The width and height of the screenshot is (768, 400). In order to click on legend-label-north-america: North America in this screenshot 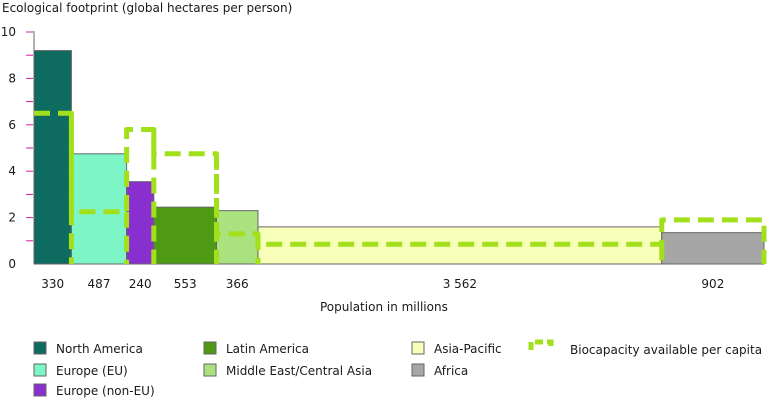, I will do `click(99, 349)`.